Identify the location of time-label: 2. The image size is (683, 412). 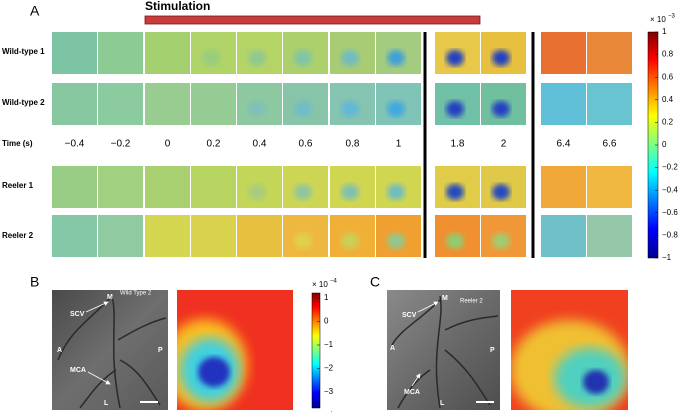
(504, 144).